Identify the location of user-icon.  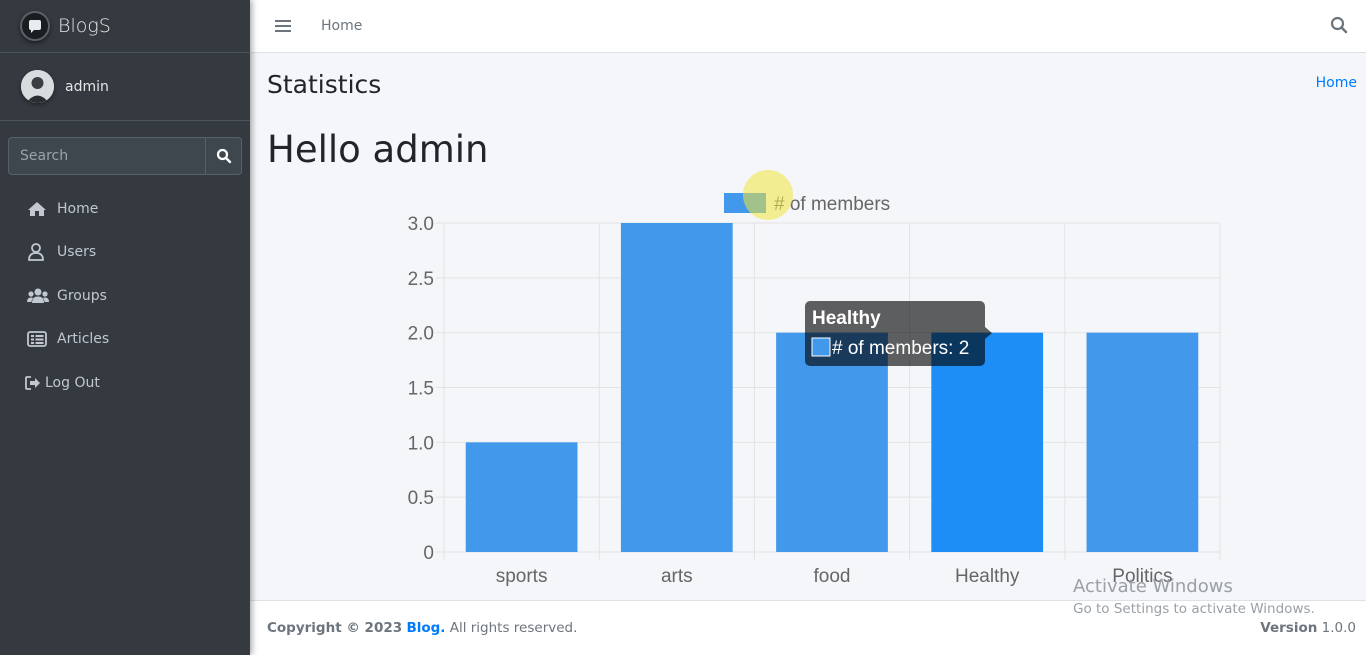
(38, 252).